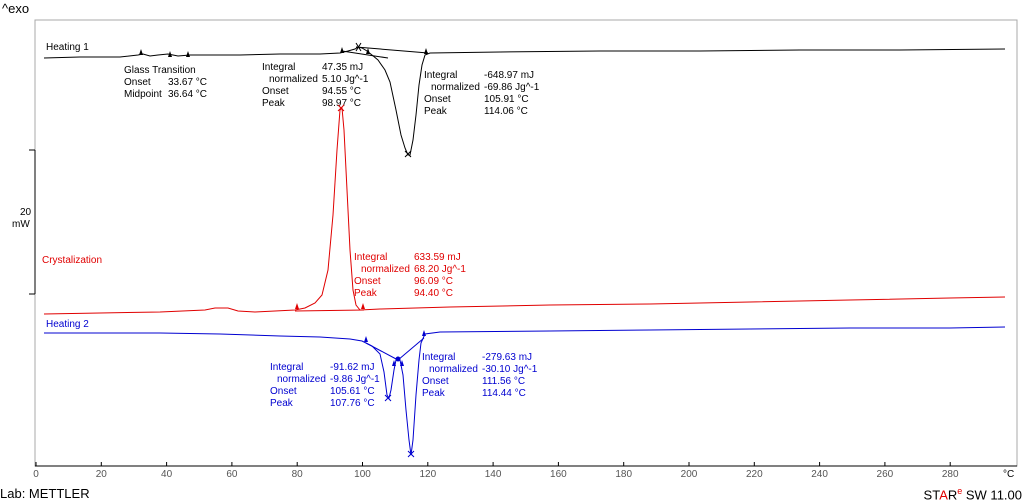 The height and width of the screenshot is (502, 1024). What do you see at coordinates (427, 474) in the screenshot?
I see `x-tick-label: 120` at bounding box center [427, 474].